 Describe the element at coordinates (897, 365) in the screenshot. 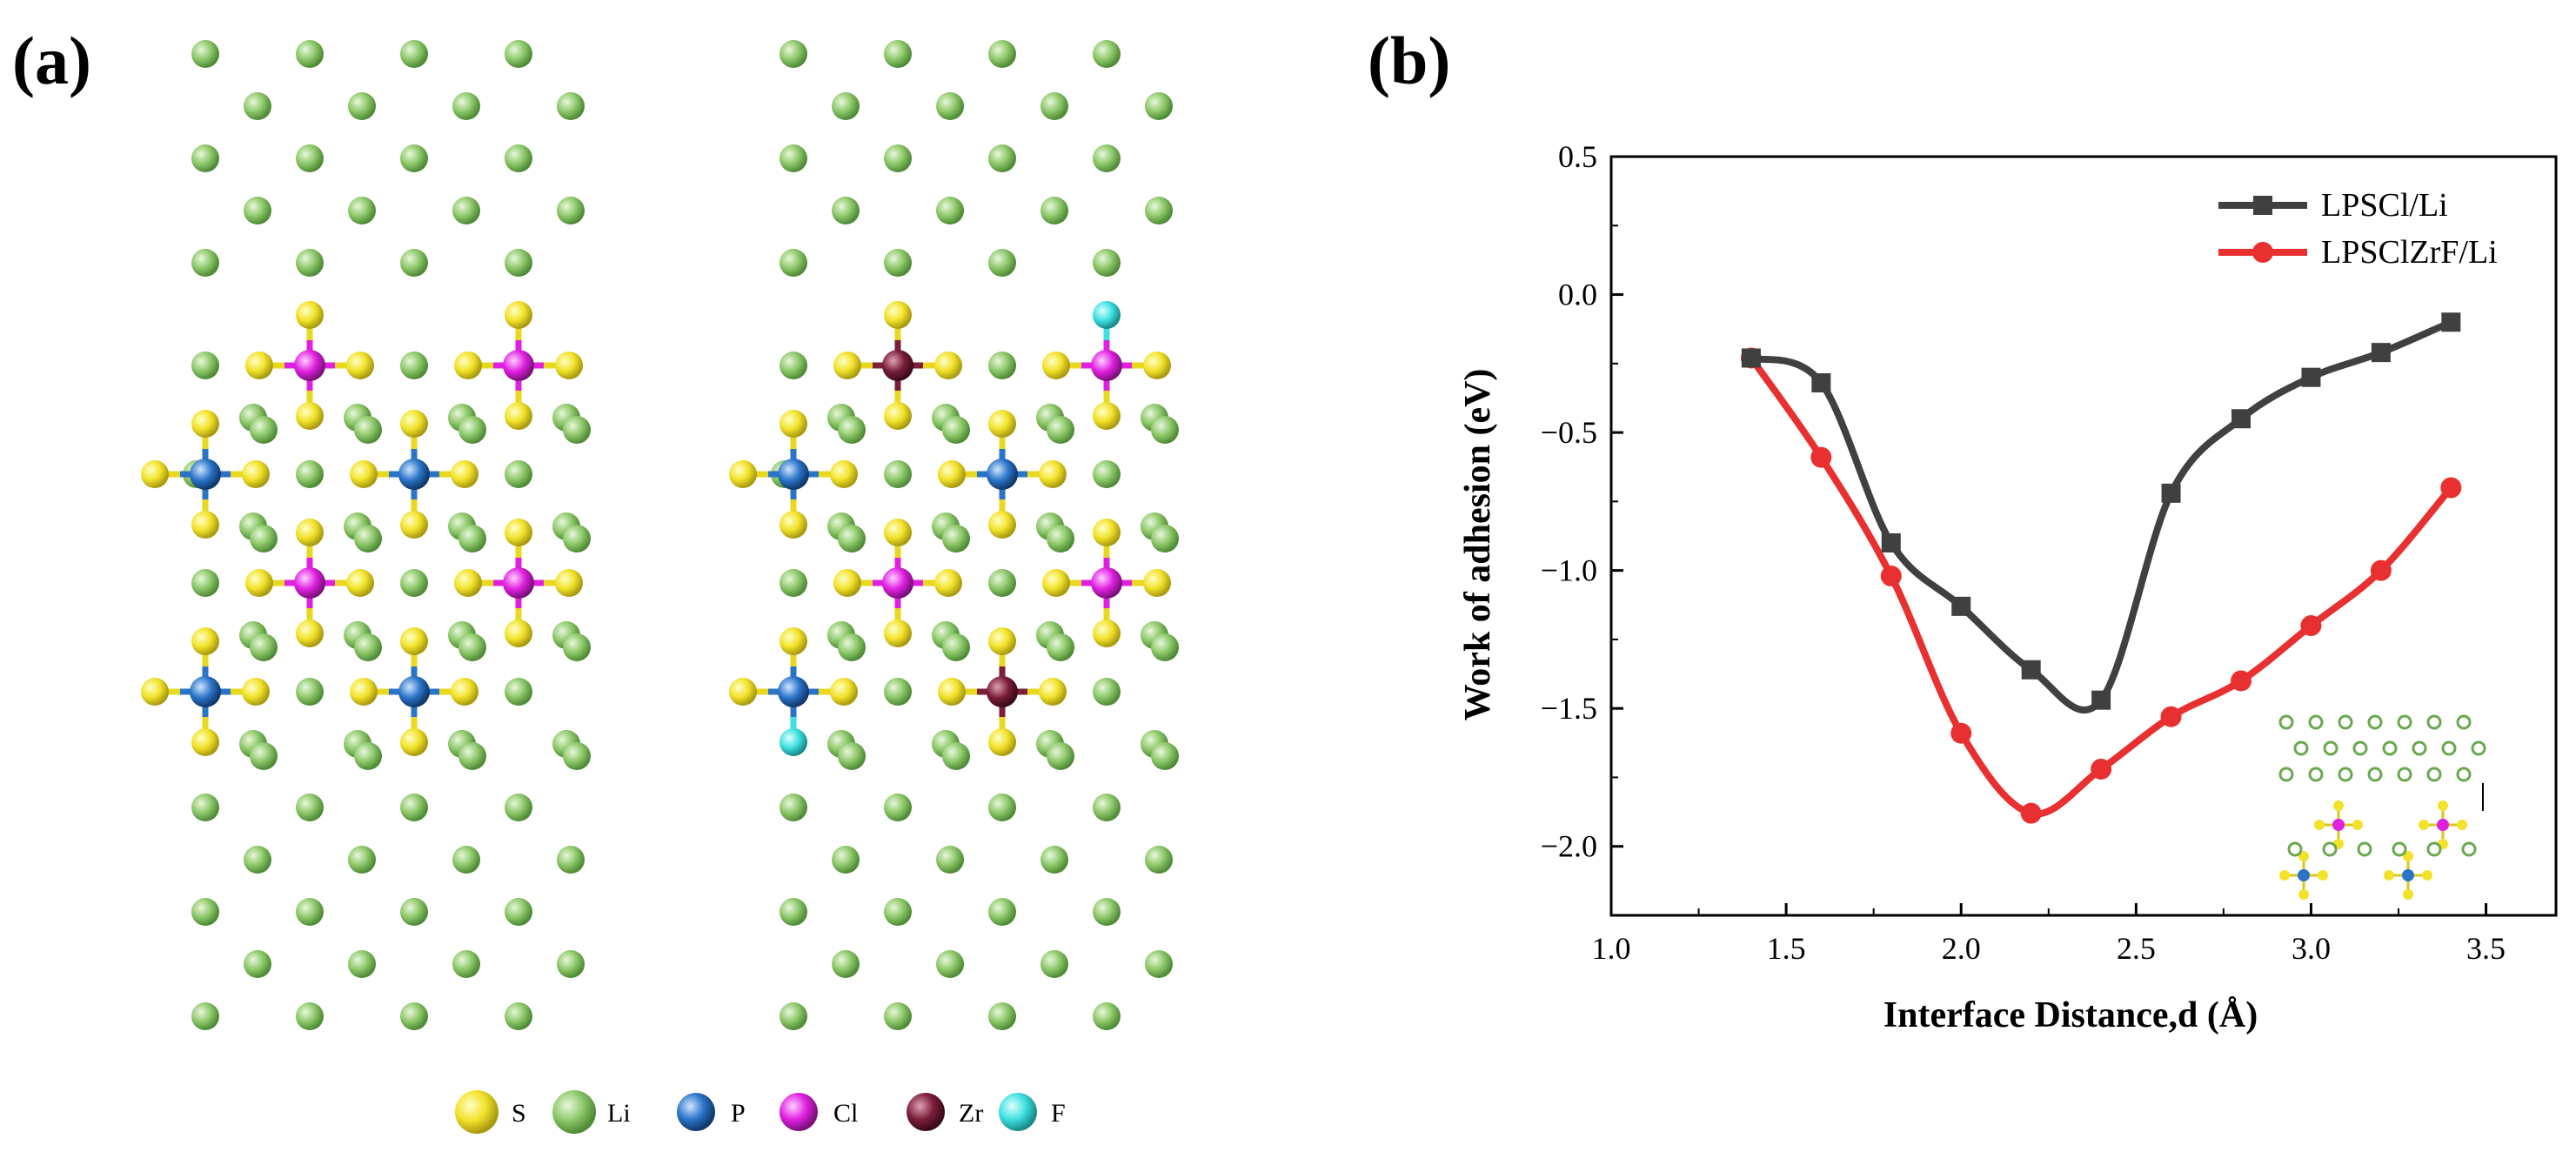

I see `zr-atom` at that location.